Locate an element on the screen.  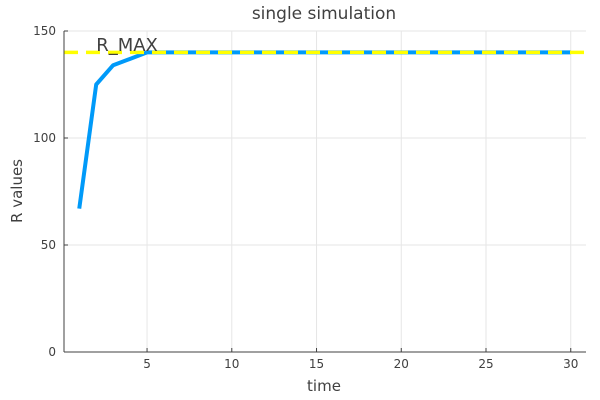
annotations: R_MAX is located at coordinates (127, 45).